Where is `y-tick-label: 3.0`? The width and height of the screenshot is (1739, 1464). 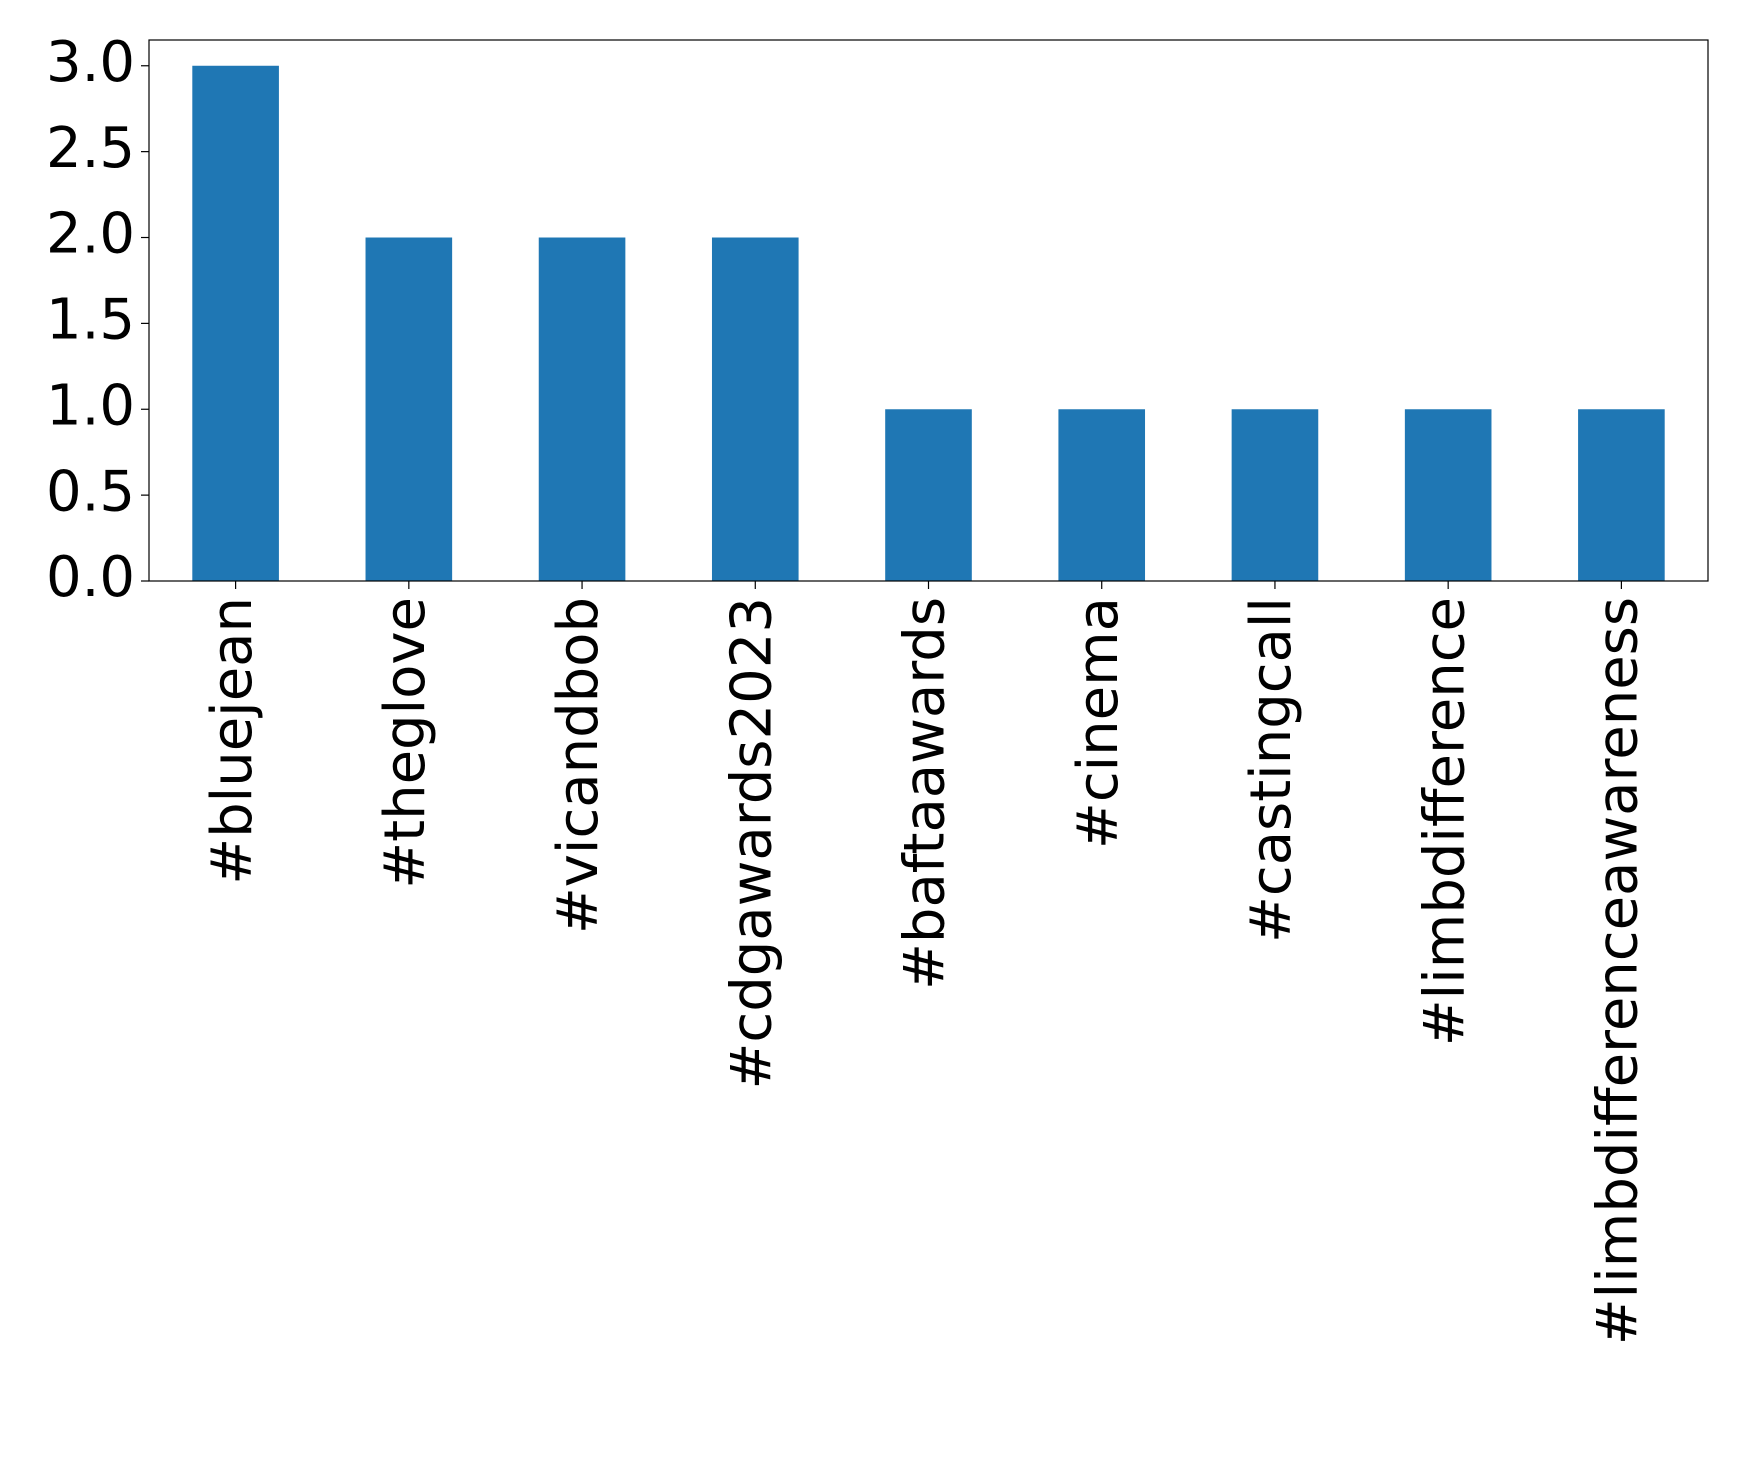 y-tick-label: 3.0 is located at coordinates (90, 62).